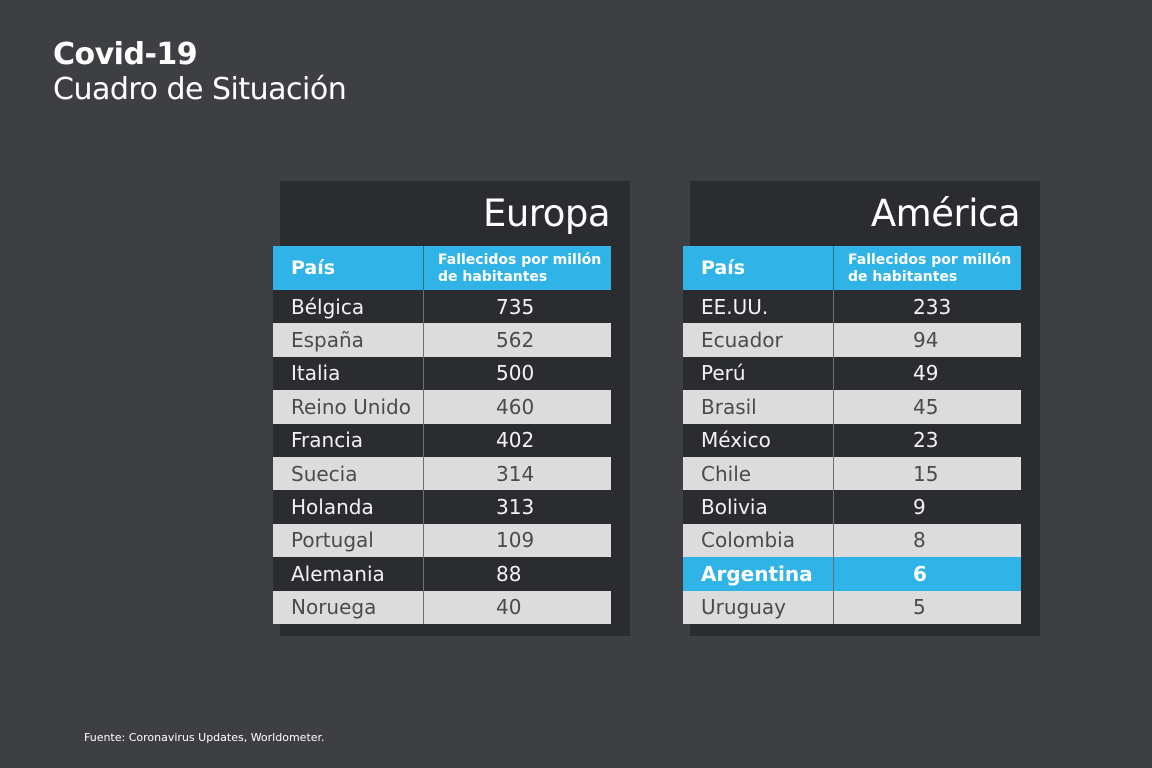  I want to click on country-cell: Noruega, so click(348, 607).